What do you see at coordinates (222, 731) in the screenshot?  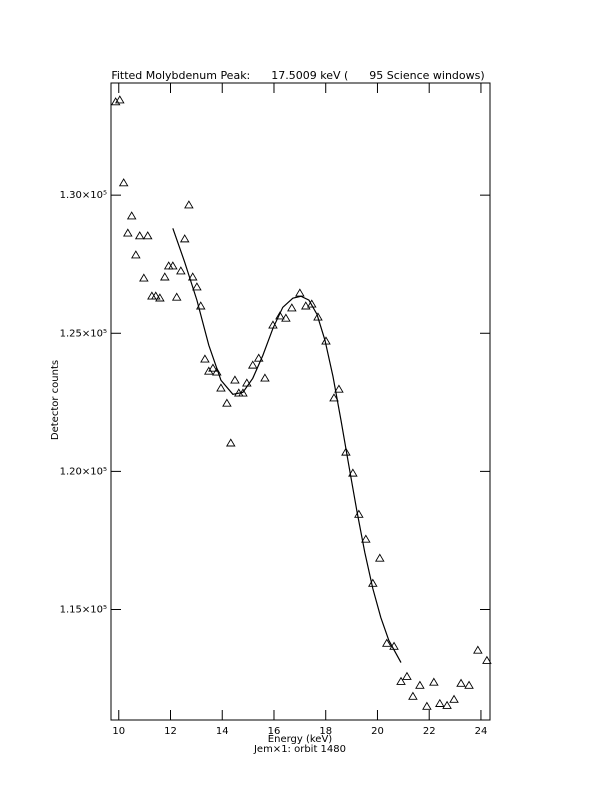 I see `x-tick-label: 14` at bounding box center [222, 731].